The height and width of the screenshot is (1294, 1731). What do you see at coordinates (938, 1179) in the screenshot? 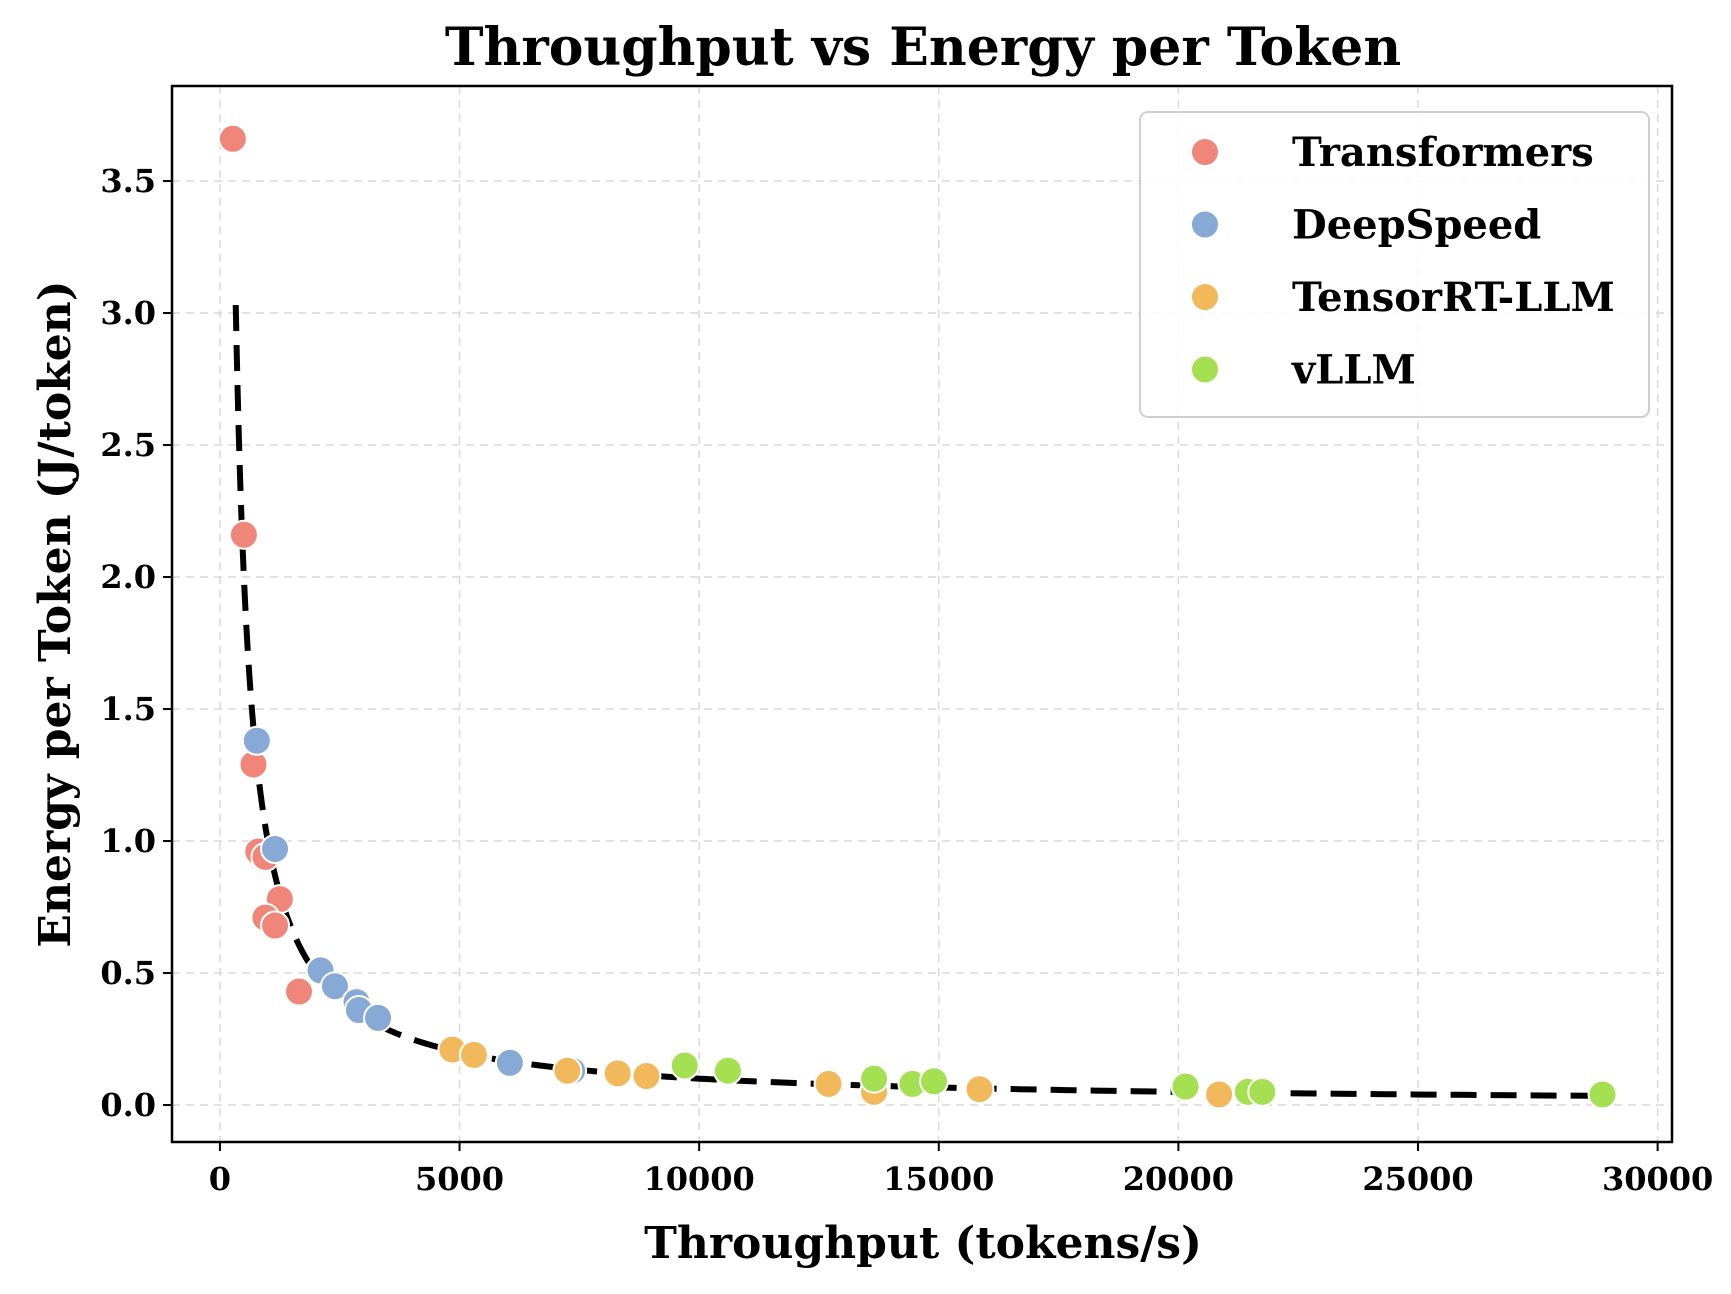
I see `x-tick-label: 15000` at bounding box center [938, 1179].